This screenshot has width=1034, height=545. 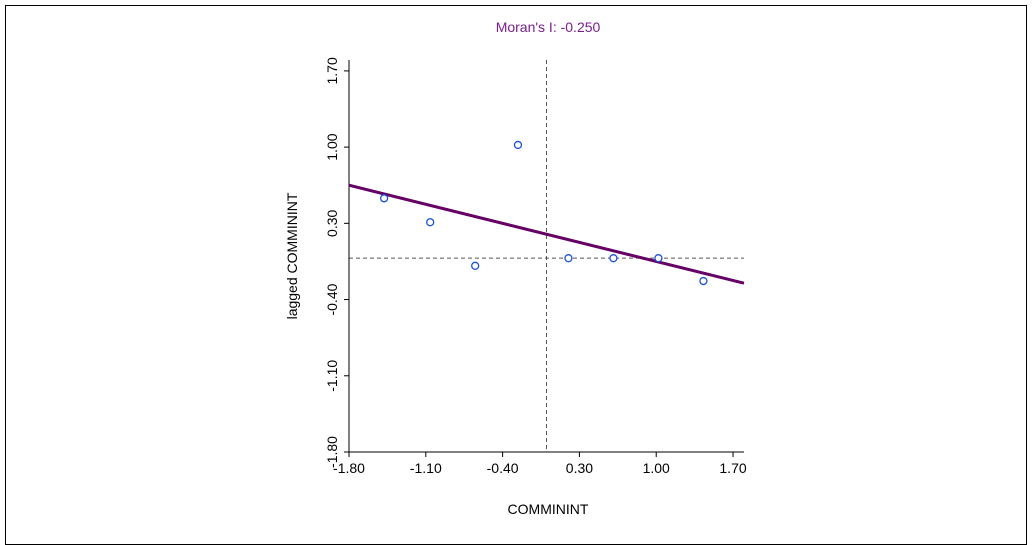 What do you see at coordinates (332, 299) in the screenshot?
I see `y-tick-label: -0.40` at bounding box center [332, 299].